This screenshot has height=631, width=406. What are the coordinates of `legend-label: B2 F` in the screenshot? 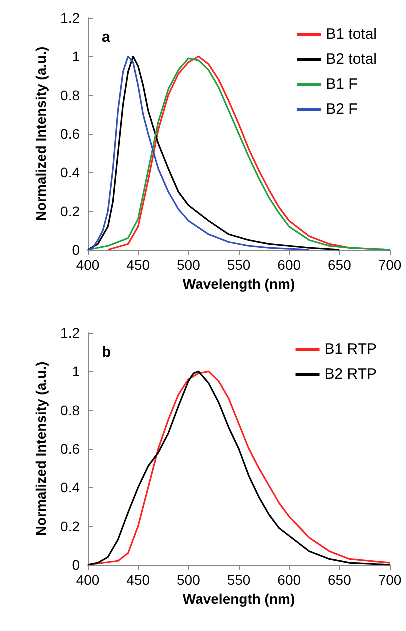 It's located at (342, 109).